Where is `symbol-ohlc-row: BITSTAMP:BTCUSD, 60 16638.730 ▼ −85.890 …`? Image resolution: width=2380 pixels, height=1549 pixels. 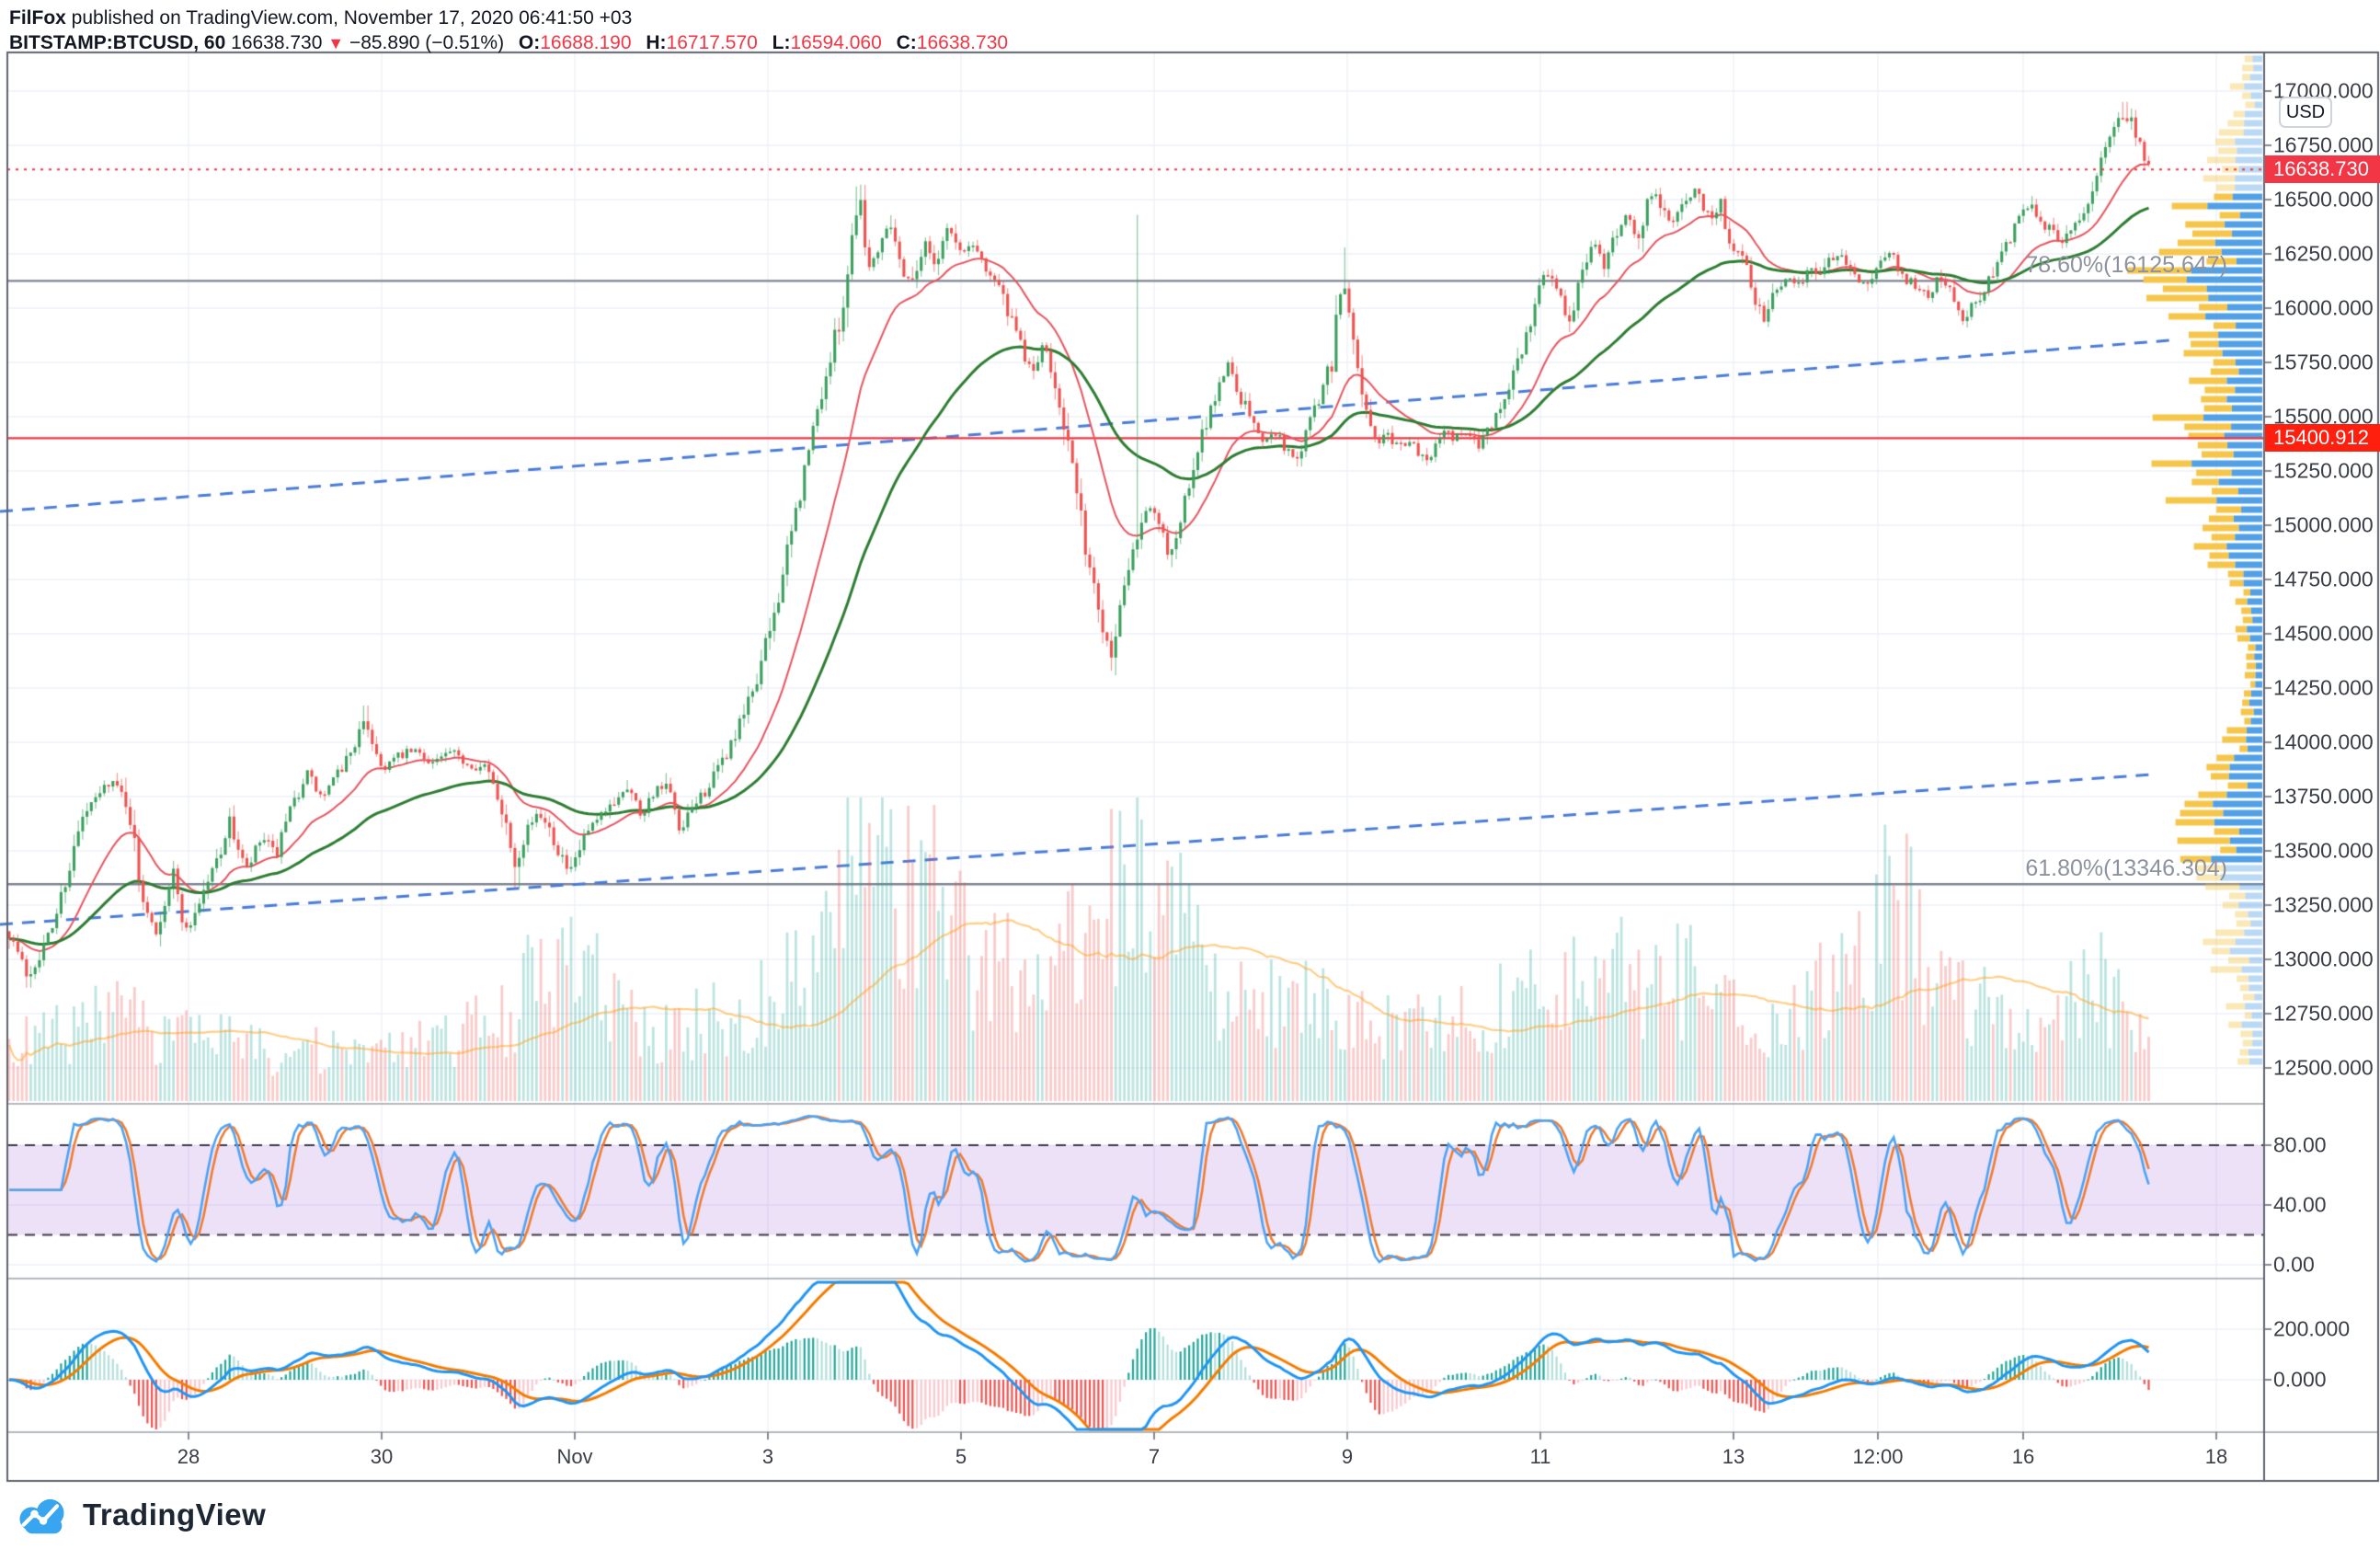 symbol-ohlc-row: BITSTAMP:BTCUSD, 60 16638.730 ▼ −85.890 … is located at coordinates (508, 43).